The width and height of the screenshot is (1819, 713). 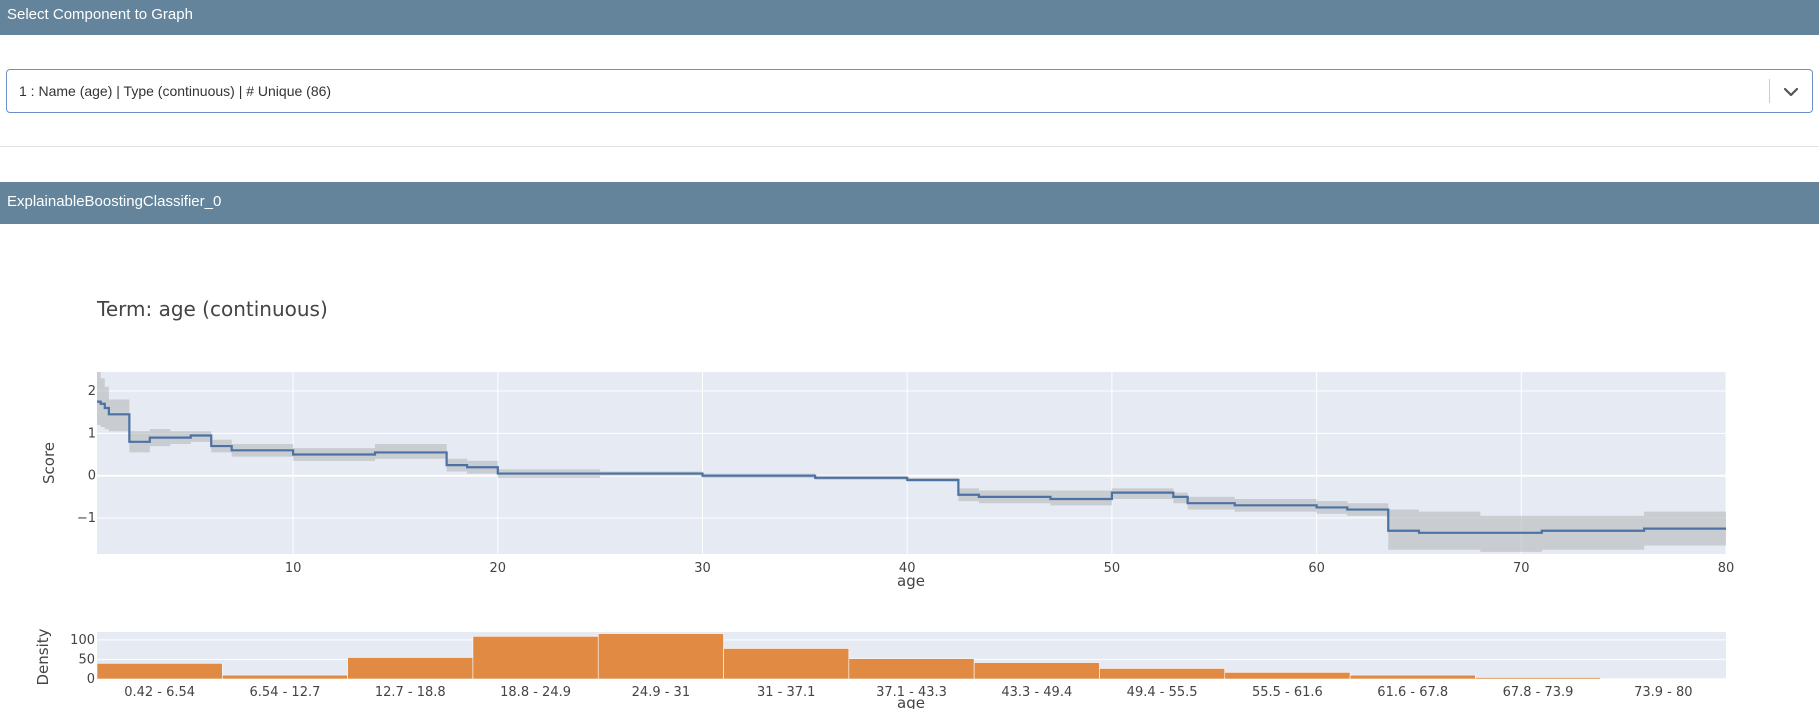 I want to click on density-x-tick-label: 18.8 - 24.9, so click(x=535, y=692).